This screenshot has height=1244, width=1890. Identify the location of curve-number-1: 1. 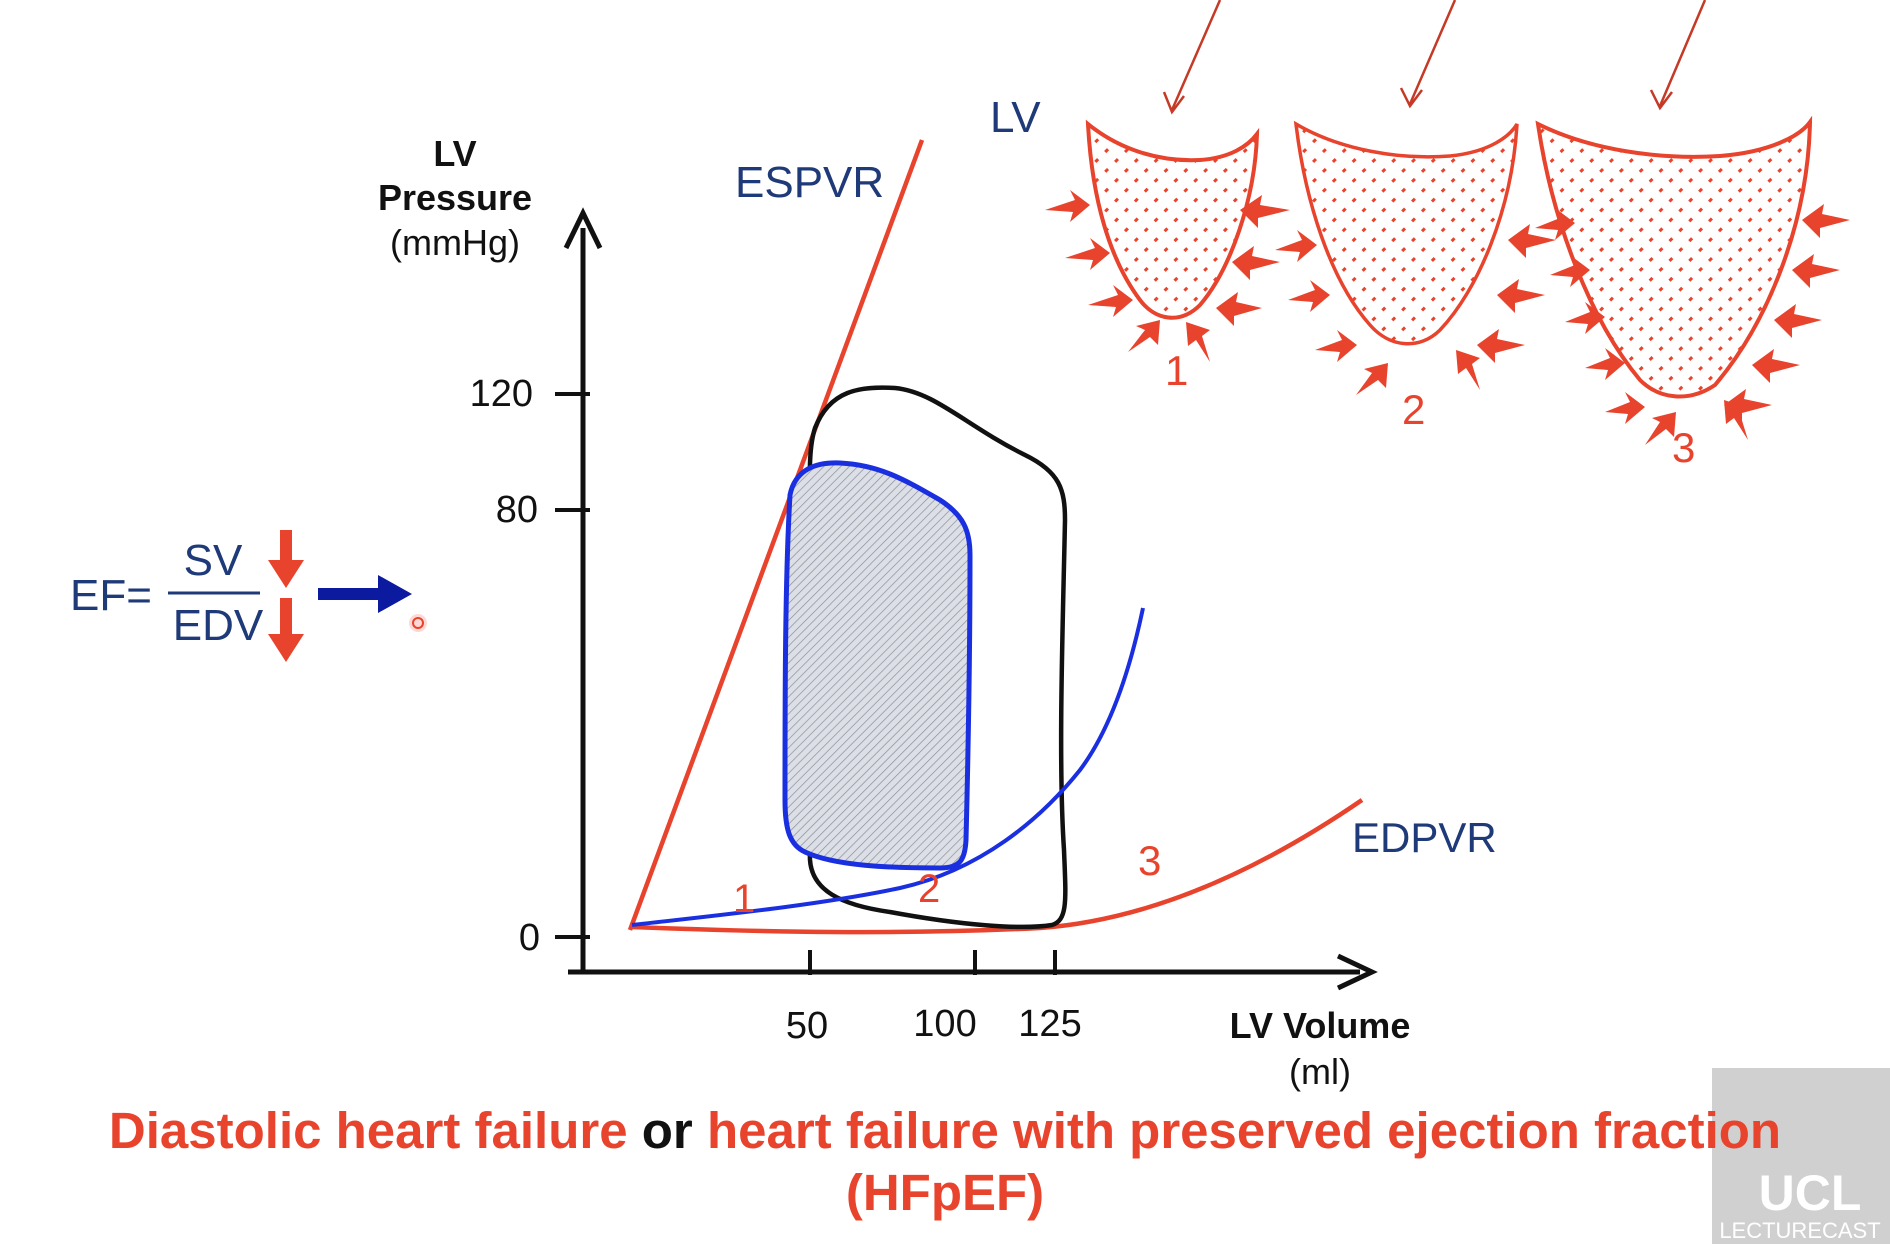
(744, 899).